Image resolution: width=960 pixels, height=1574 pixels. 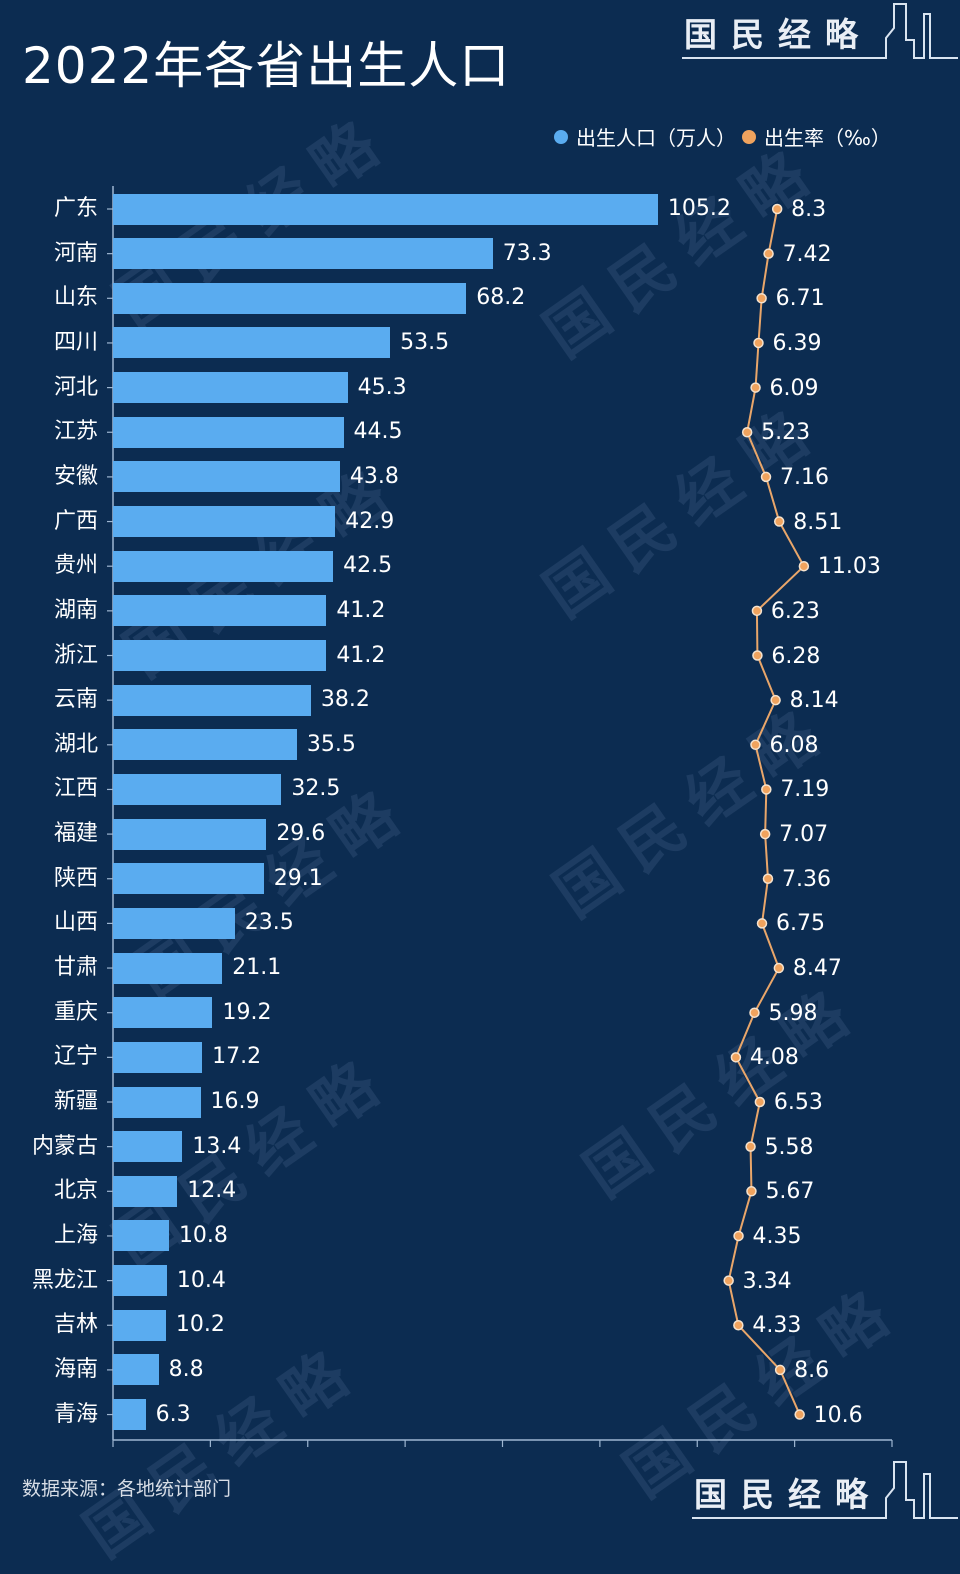 What do you see at coordinates (788, 1494) in the screenshot?
I see `brand-logo-text-bottom: 国民经略` at bounding box center [788, 1494].